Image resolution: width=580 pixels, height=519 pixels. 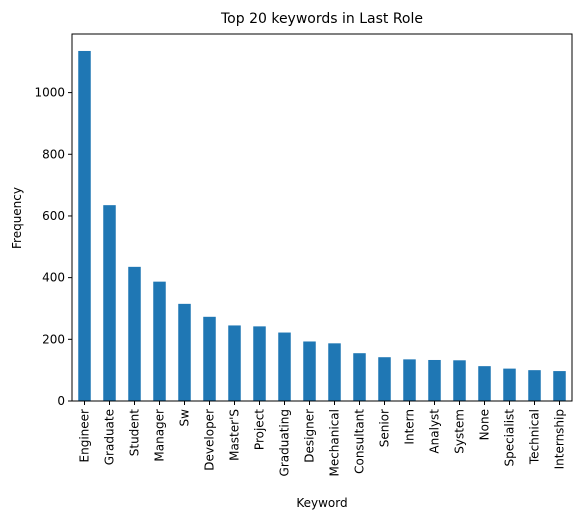 I want to click on y-tick-label: 200, so click(x=53, y=339).